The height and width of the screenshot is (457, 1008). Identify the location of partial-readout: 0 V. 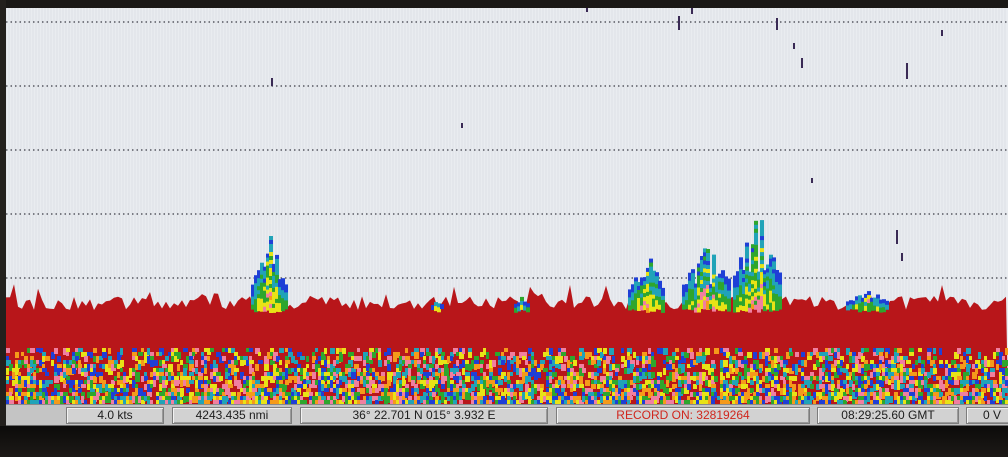
(987, 415).